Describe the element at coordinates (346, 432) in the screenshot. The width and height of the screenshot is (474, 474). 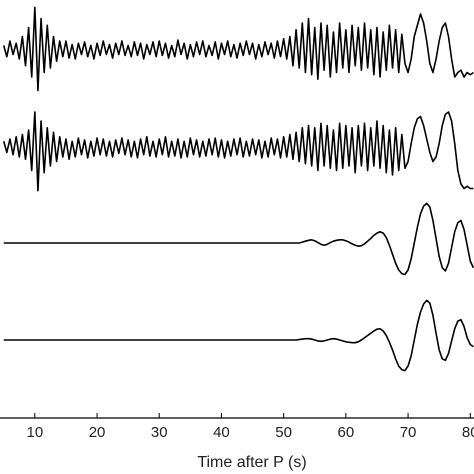
I see `x-tick-label: 60` at that location.